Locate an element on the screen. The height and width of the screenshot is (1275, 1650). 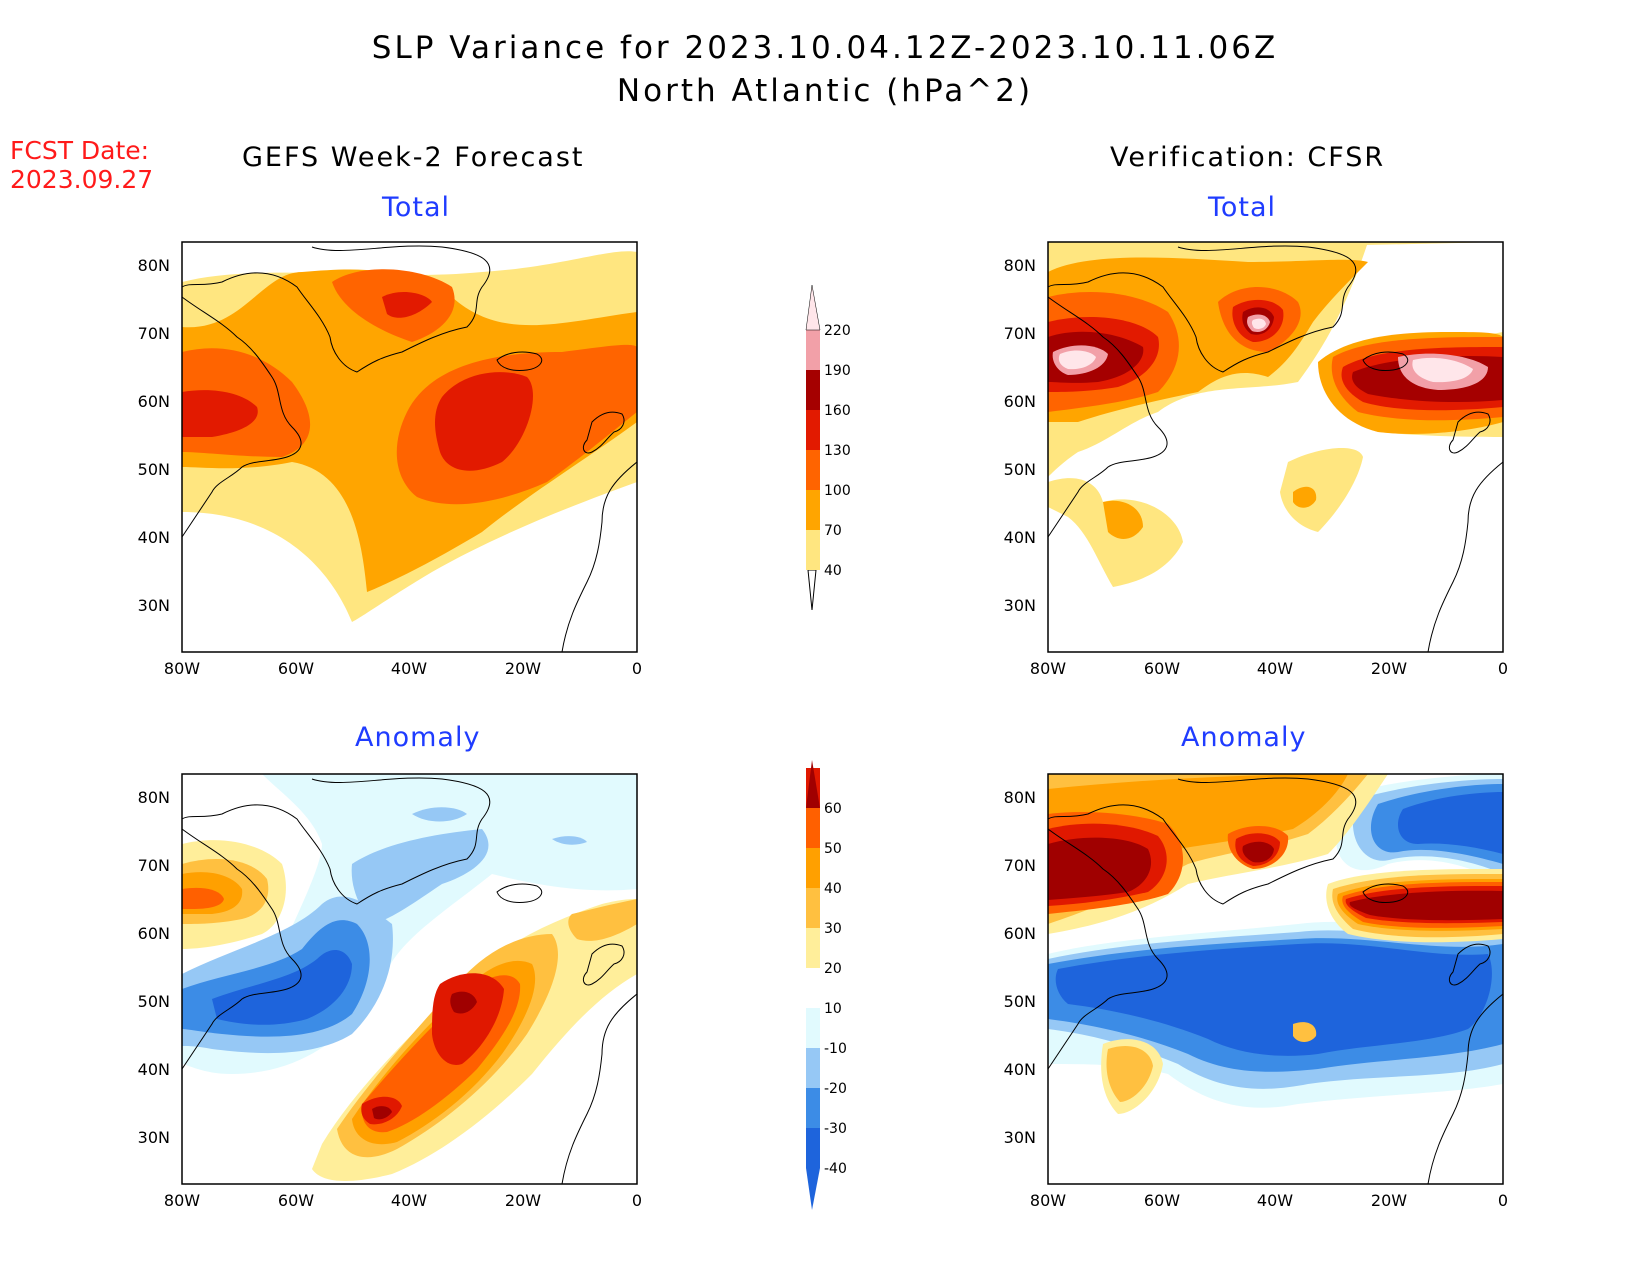
shade-70-c is located at coordinates (1123, 519).